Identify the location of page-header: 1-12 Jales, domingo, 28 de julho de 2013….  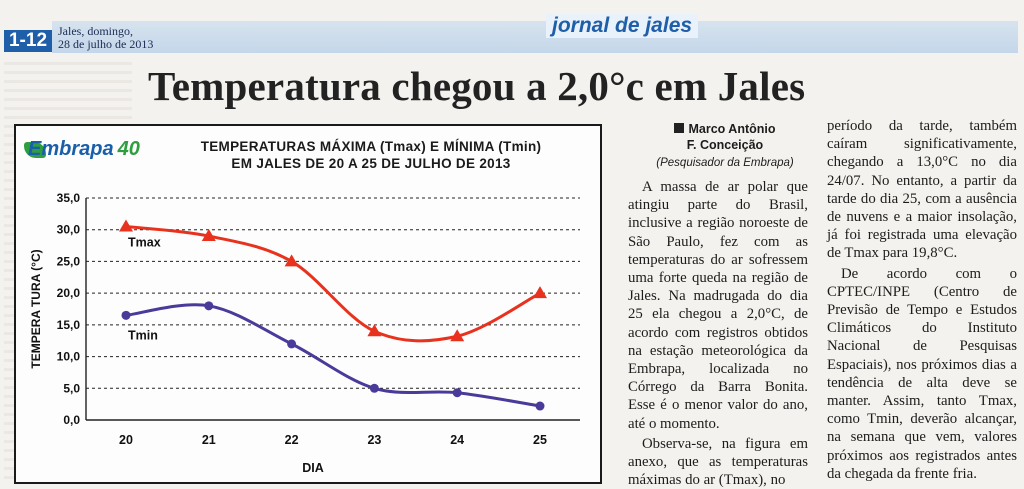
(512, 28).